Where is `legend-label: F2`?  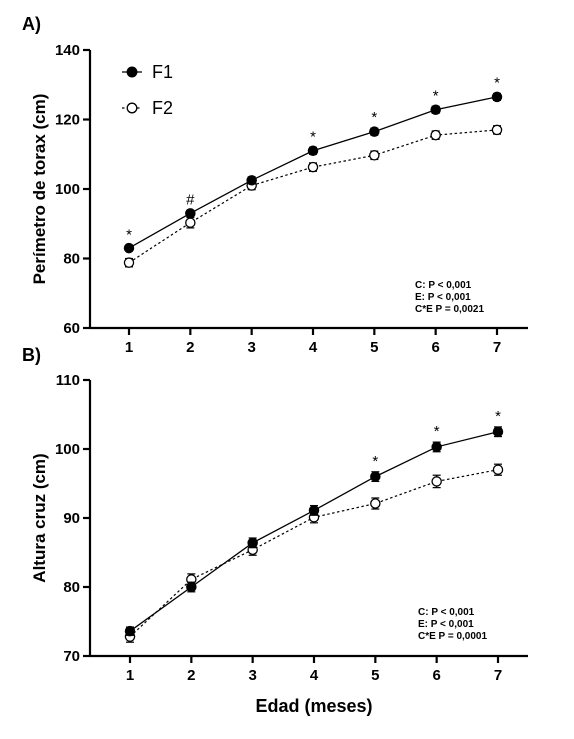 legend-label: F2 is located at coordinates (162, 108).